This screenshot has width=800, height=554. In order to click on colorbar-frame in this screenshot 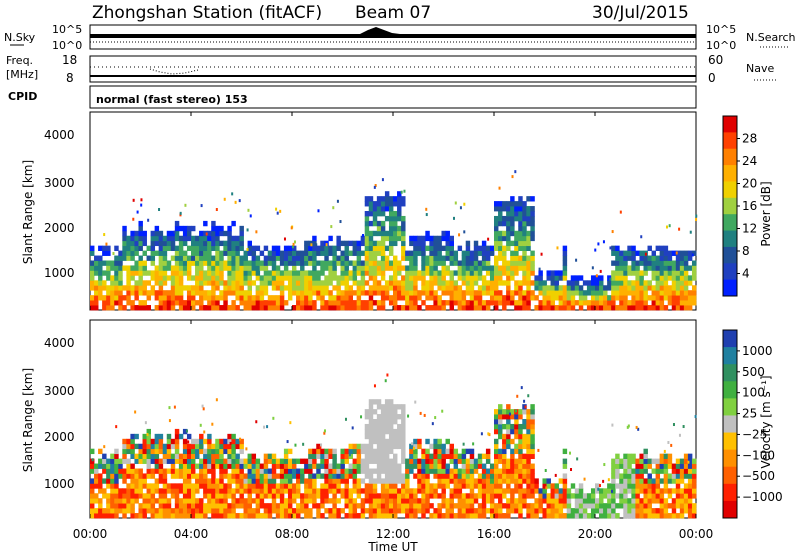, I will do `click(730, 424)`.